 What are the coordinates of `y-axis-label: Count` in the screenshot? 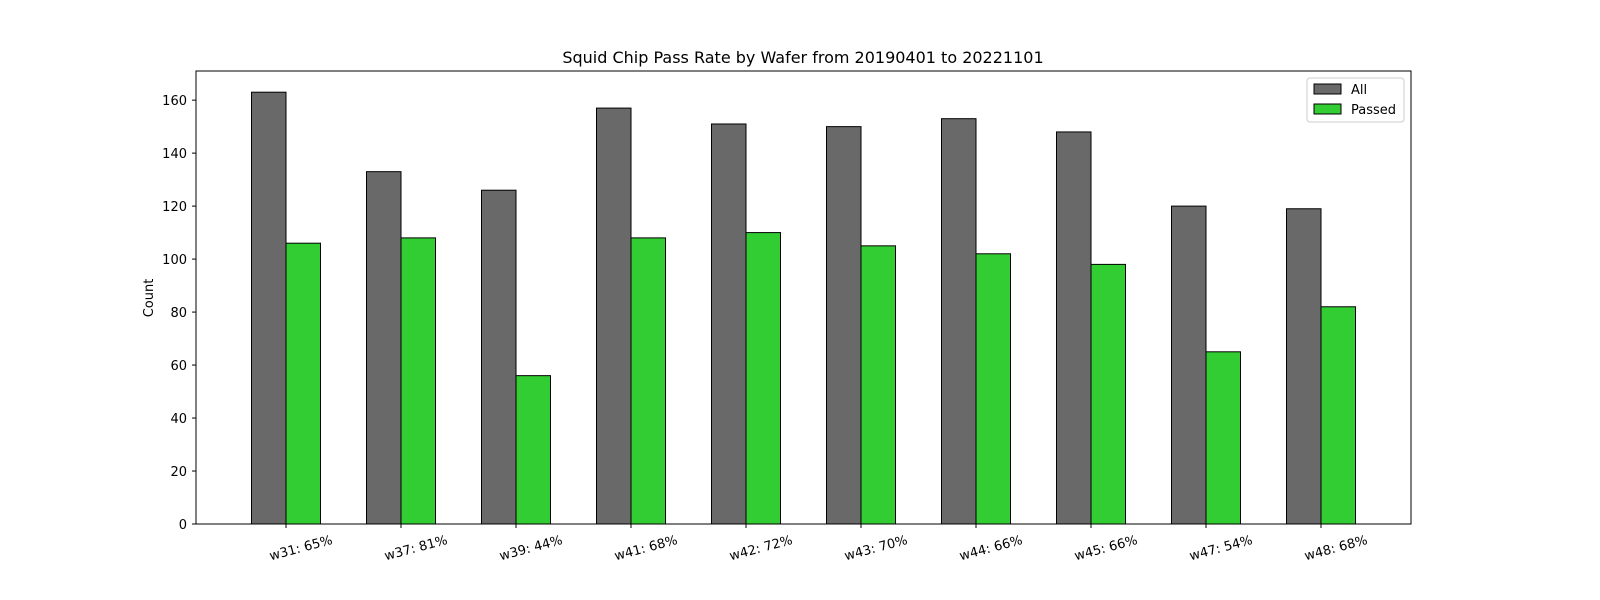 It's located at (149, 298).